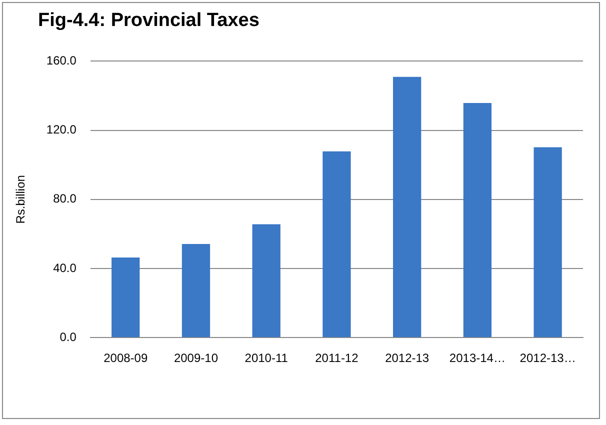  Describe the element at coordinates (65, 267) in the screenshot. I see `y-tick-label: 40.0` at that location.